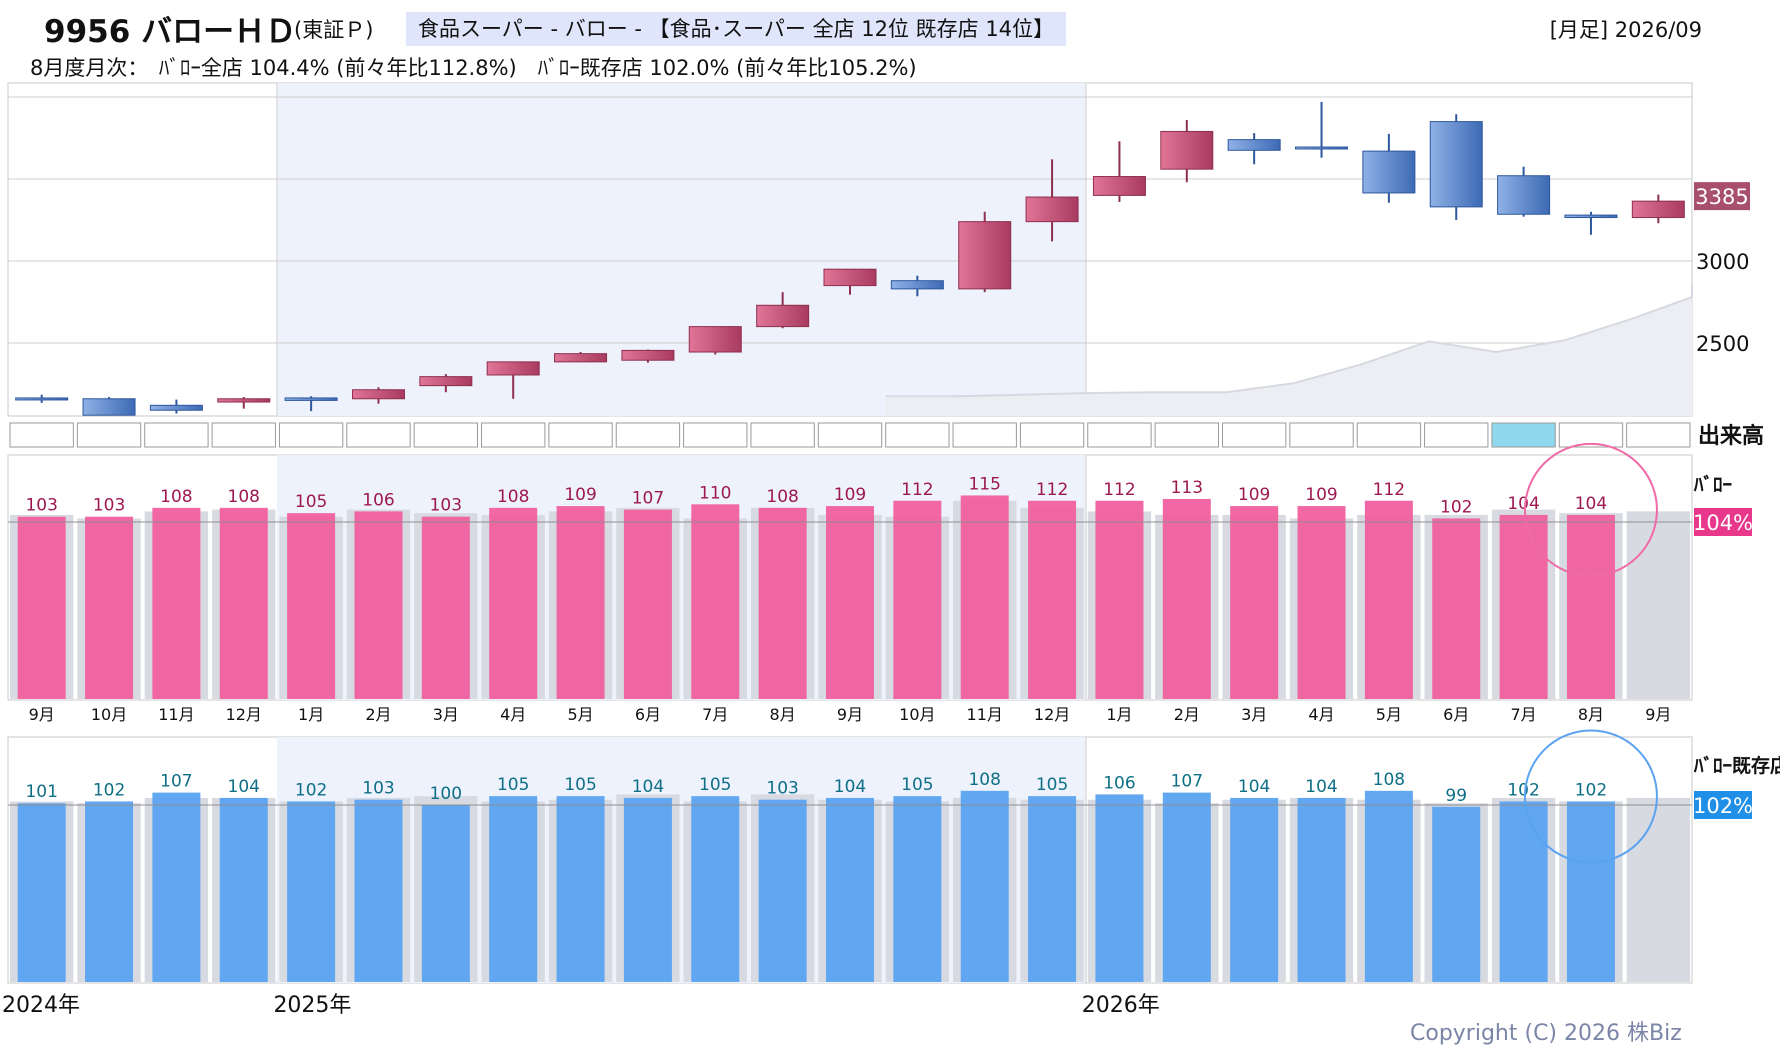 The width and height of the screenshot is (1780, 1054). Describe the element at coordinates (1591, 714) in the screenshot. I see `month-tick-label: 8月` at that location.